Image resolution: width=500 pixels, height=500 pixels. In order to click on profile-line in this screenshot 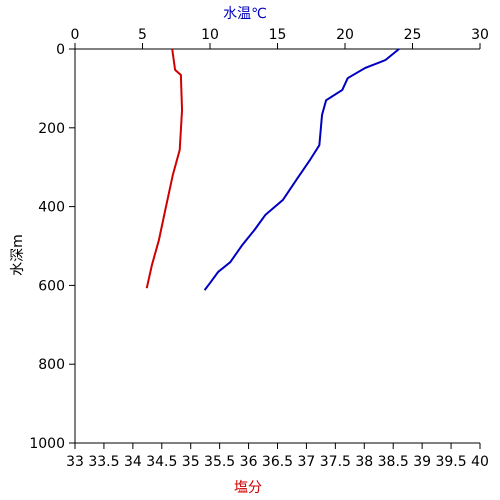, I will do `click(164, 168)`.